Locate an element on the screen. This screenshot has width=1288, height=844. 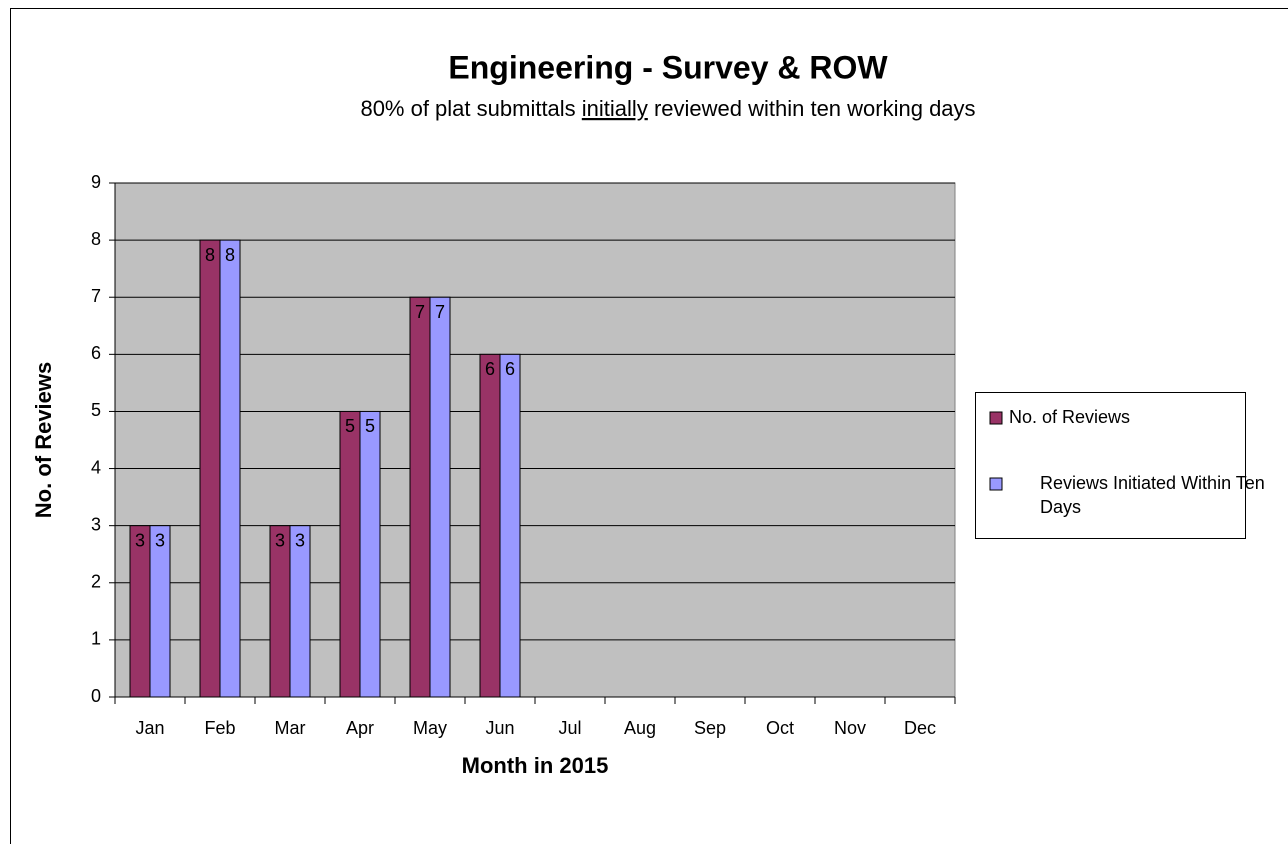
x-axis-label: Month in 2015 is located at coordinates (535, 765).